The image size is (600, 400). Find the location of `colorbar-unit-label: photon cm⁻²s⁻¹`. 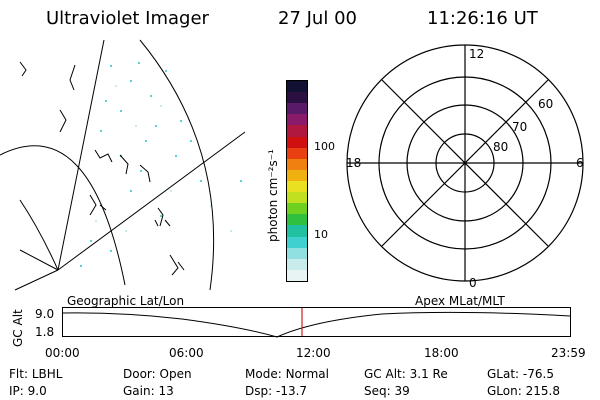

colorbar-unit-label: photon cm⁻²s⁻¹ is located at coordinates (273, 195).